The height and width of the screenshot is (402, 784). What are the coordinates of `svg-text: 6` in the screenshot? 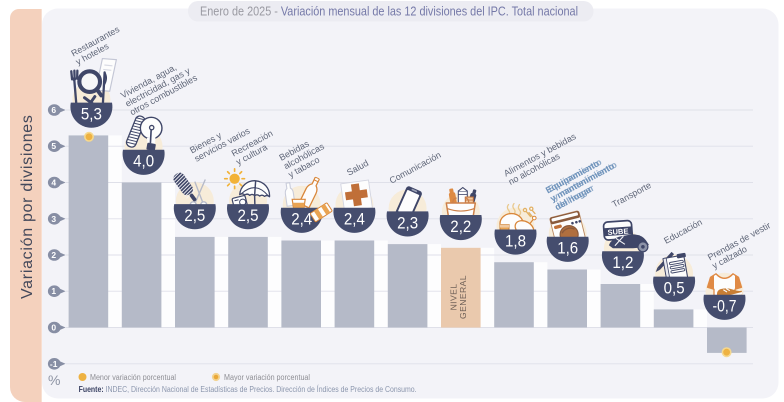 It's located at (53, 110).